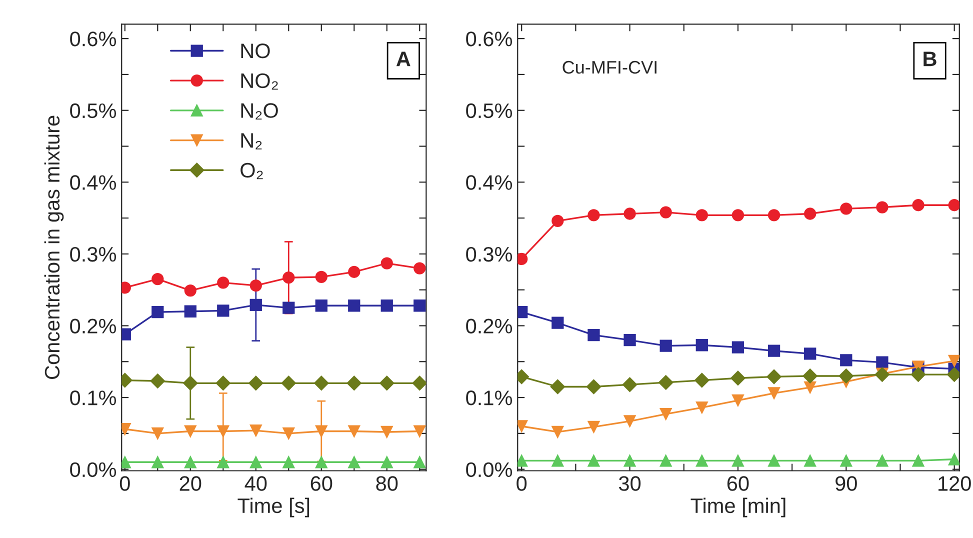 The height and width of the screenshot is (538, 973). I want to click on x-tick-label: 0, so click(125, 483).